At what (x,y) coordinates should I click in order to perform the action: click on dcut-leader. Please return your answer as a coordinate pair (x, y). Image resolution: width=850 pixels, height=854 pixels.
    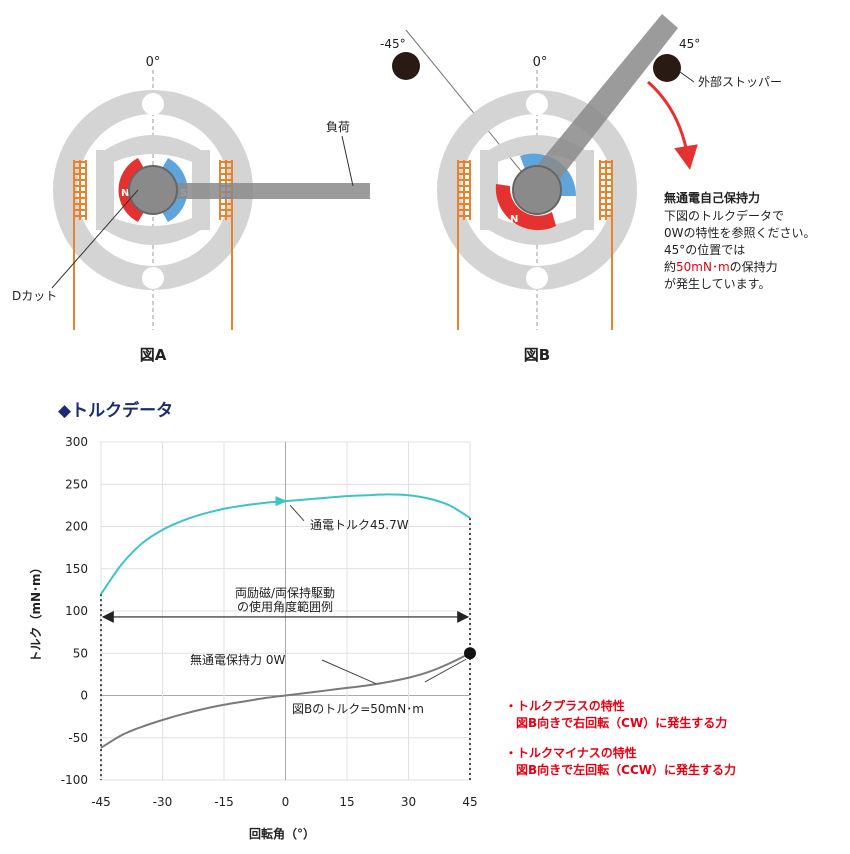
    Looking at the image, I should click on (95, 239).